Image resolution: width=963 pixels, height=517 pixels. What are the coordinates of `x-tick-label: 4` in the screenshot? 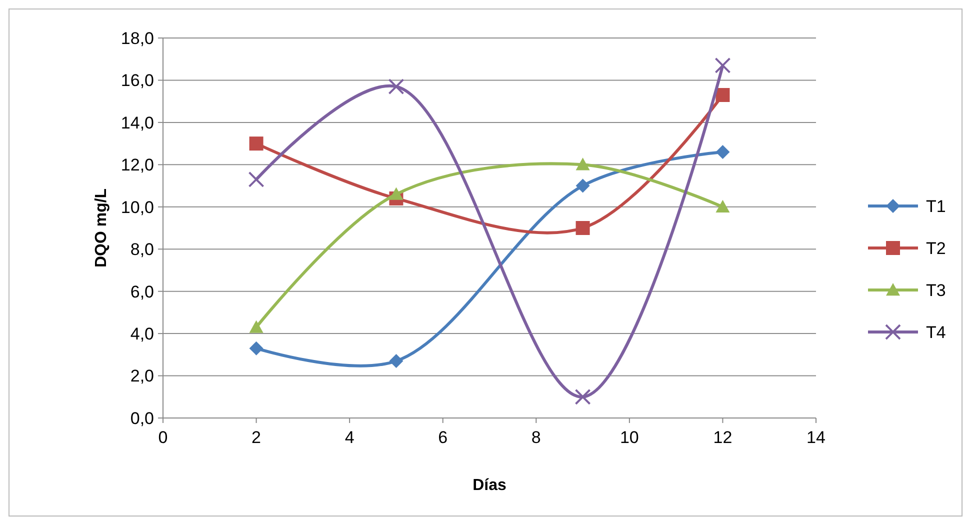 It's located at (349, 437).